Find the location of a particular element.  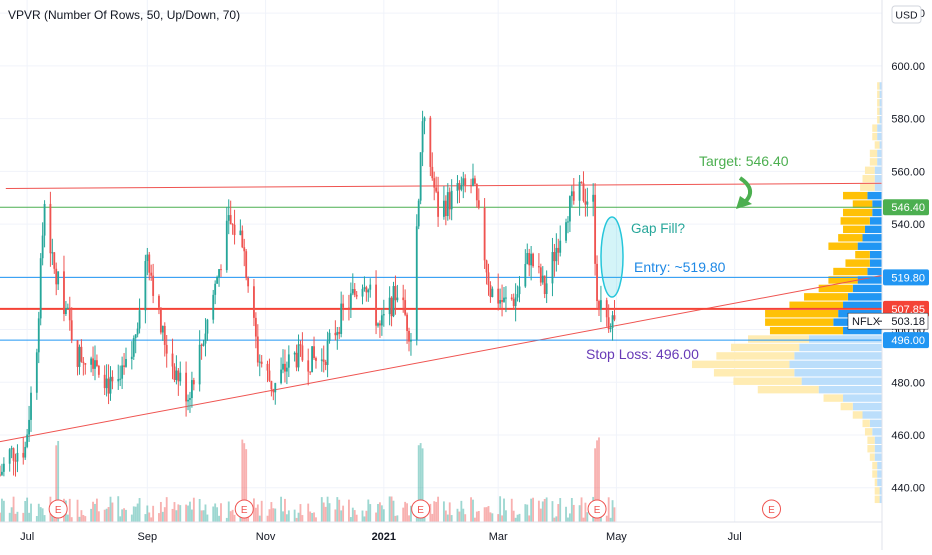

level-tag-entry is located at coordinates (906, 277).